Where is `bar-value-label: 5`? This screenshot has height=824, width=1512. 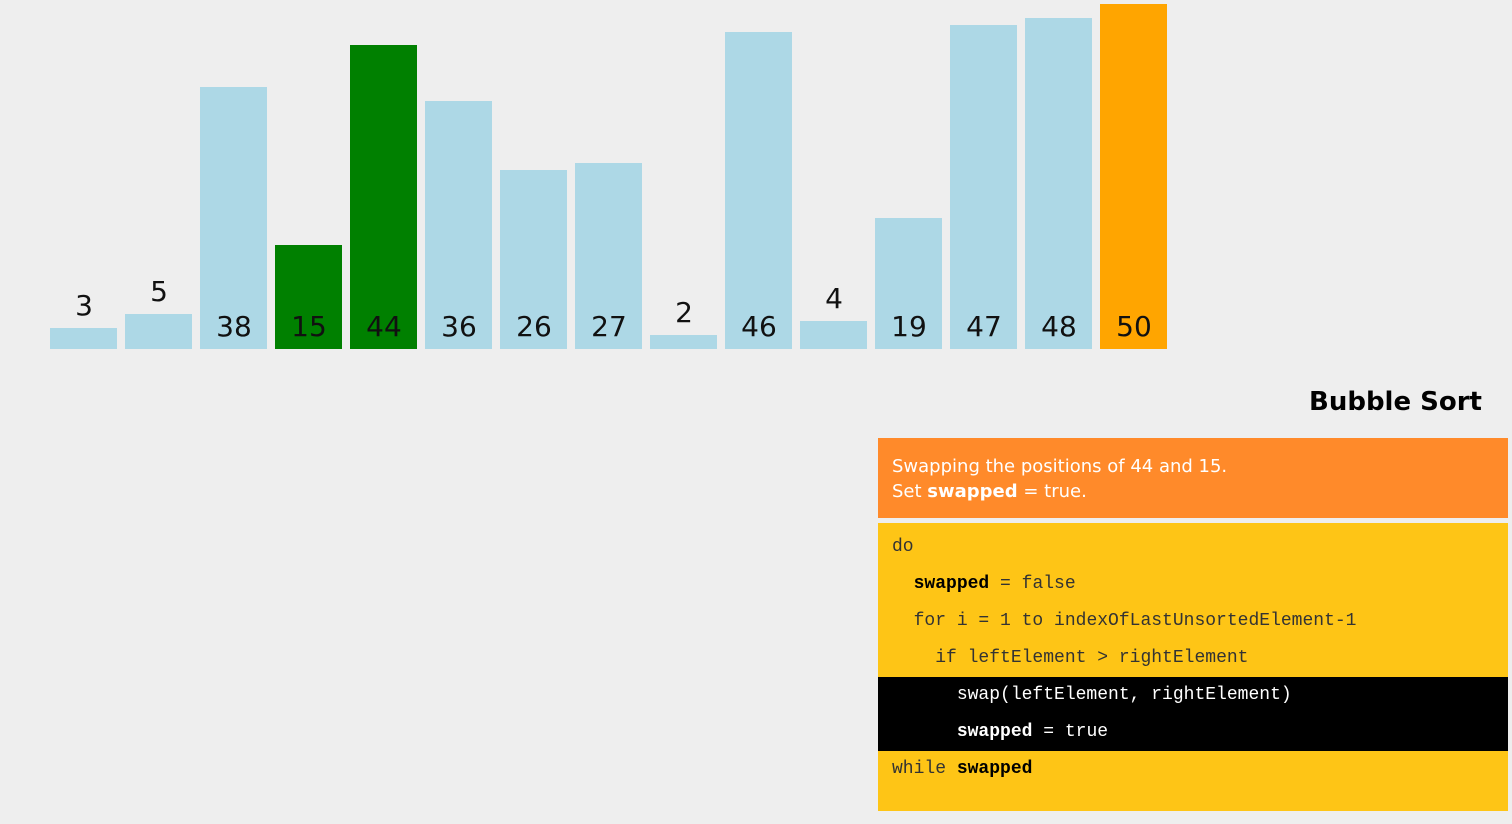 bar-value-label: 5 is located at coordinates (159, 291).